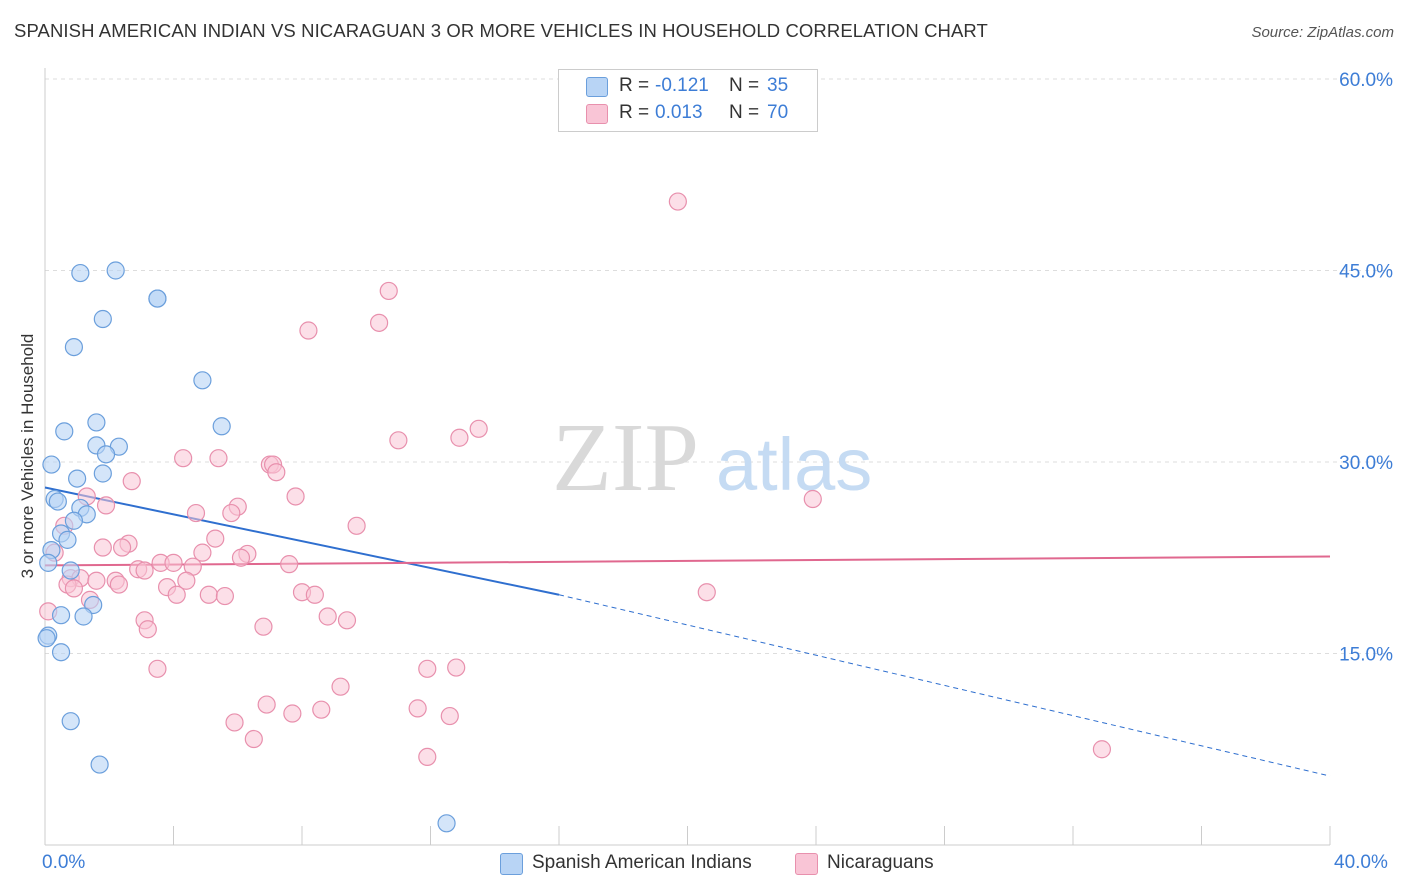  What do you see at coordinates (778, 112) in the screenshot?
I see `legend-n-value: 70` at bounding box center [778, 112].